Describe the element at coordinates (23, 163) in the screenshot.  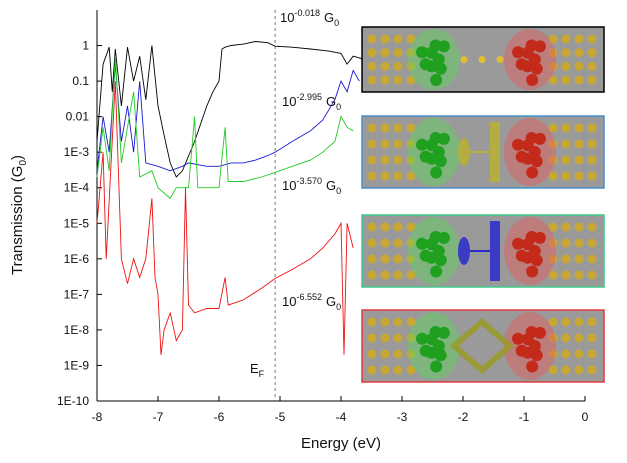
I see `y-label-sub: 0` at that location.